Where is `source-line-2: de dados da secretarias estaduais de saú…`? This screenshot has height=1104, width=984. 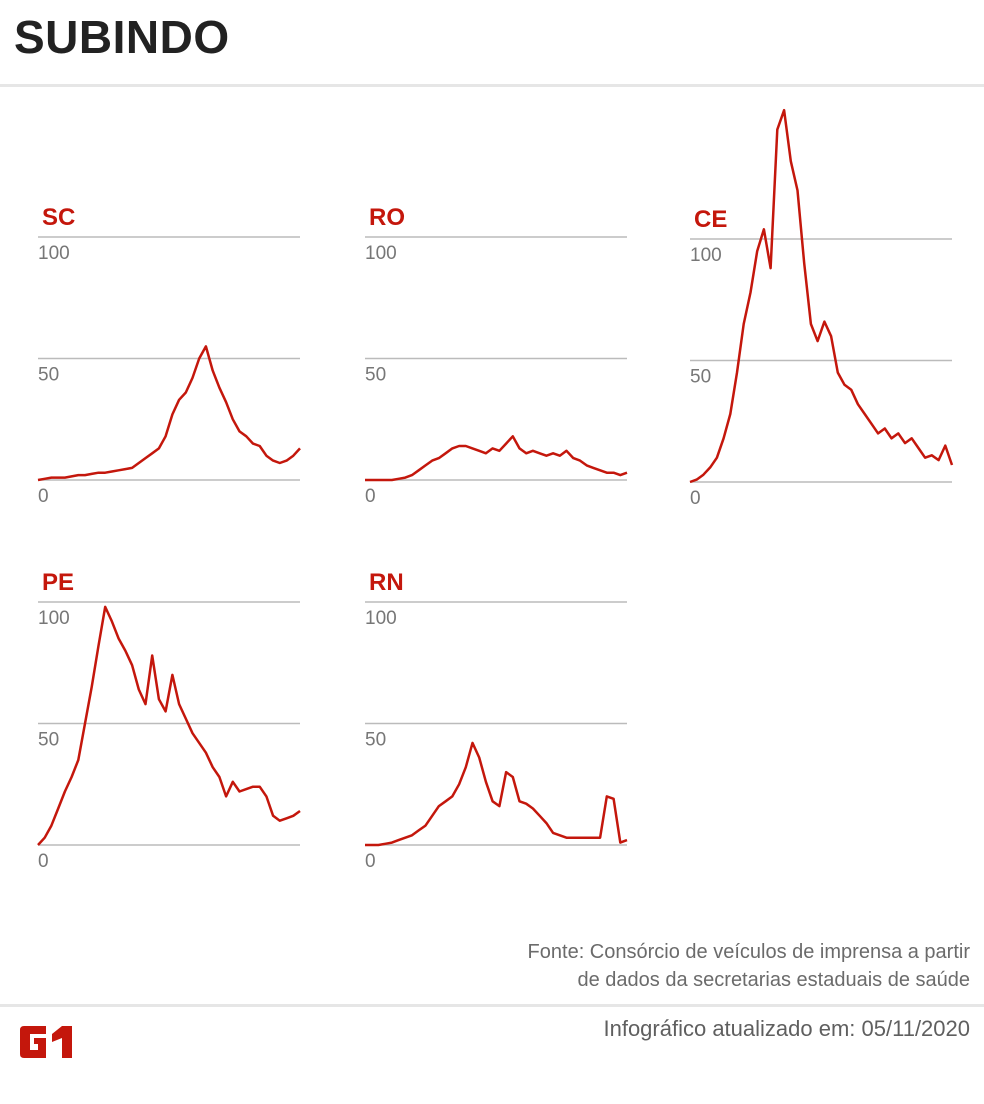
source-line-2: de dados da secretarias estaduais de saú… is located at coordinates (774, 980).